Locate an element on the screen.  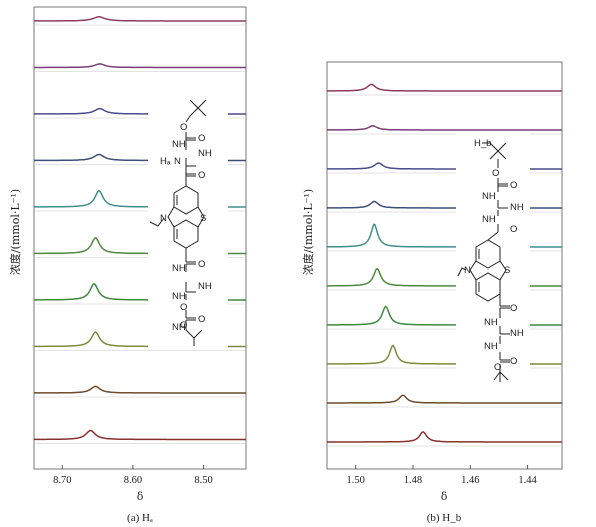
atom-nh-6: NH is located at coordinates (179, 327).